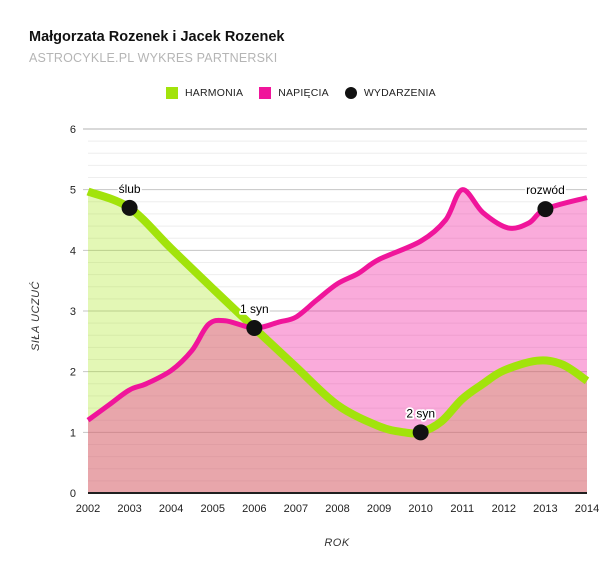  I want to click on napiecia-swatch-icon, so click(265, 93).